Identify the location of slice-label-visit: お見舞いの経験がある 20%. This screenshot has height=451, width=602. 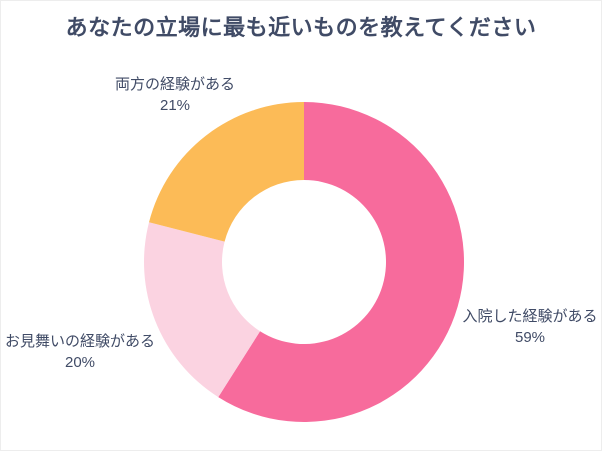
(80, 352).